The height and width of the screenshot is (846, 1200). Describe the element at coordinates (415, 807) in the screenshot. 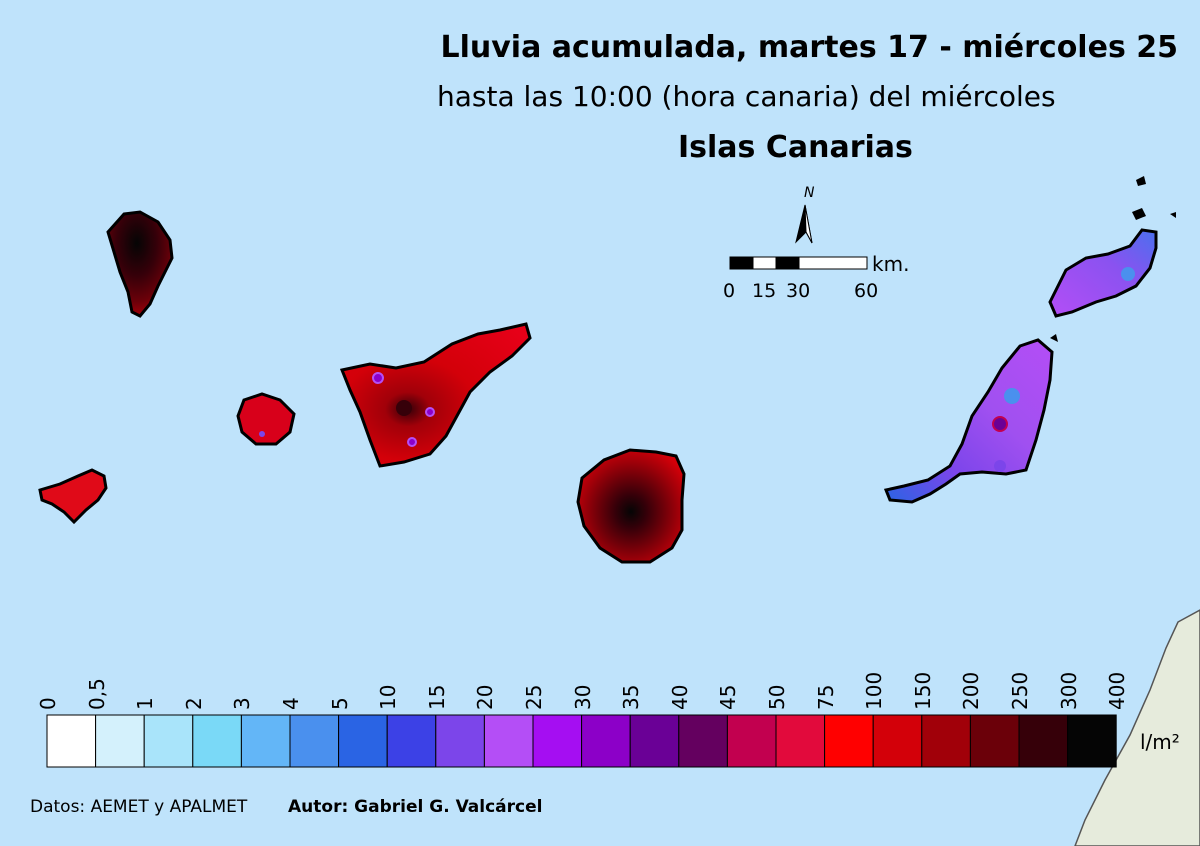

I see `author-credit: Autor: Gabriel G. Valcárcel` at that location.